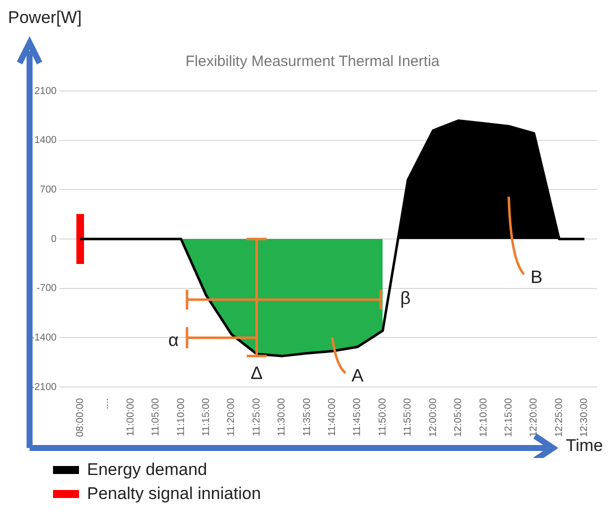 This screenshot has width=615, height=531. What do you see at coordinates (232, 417) in the screenshot?
I see `x-tick-label: 11:20:00` at bounding box center [232, 417].